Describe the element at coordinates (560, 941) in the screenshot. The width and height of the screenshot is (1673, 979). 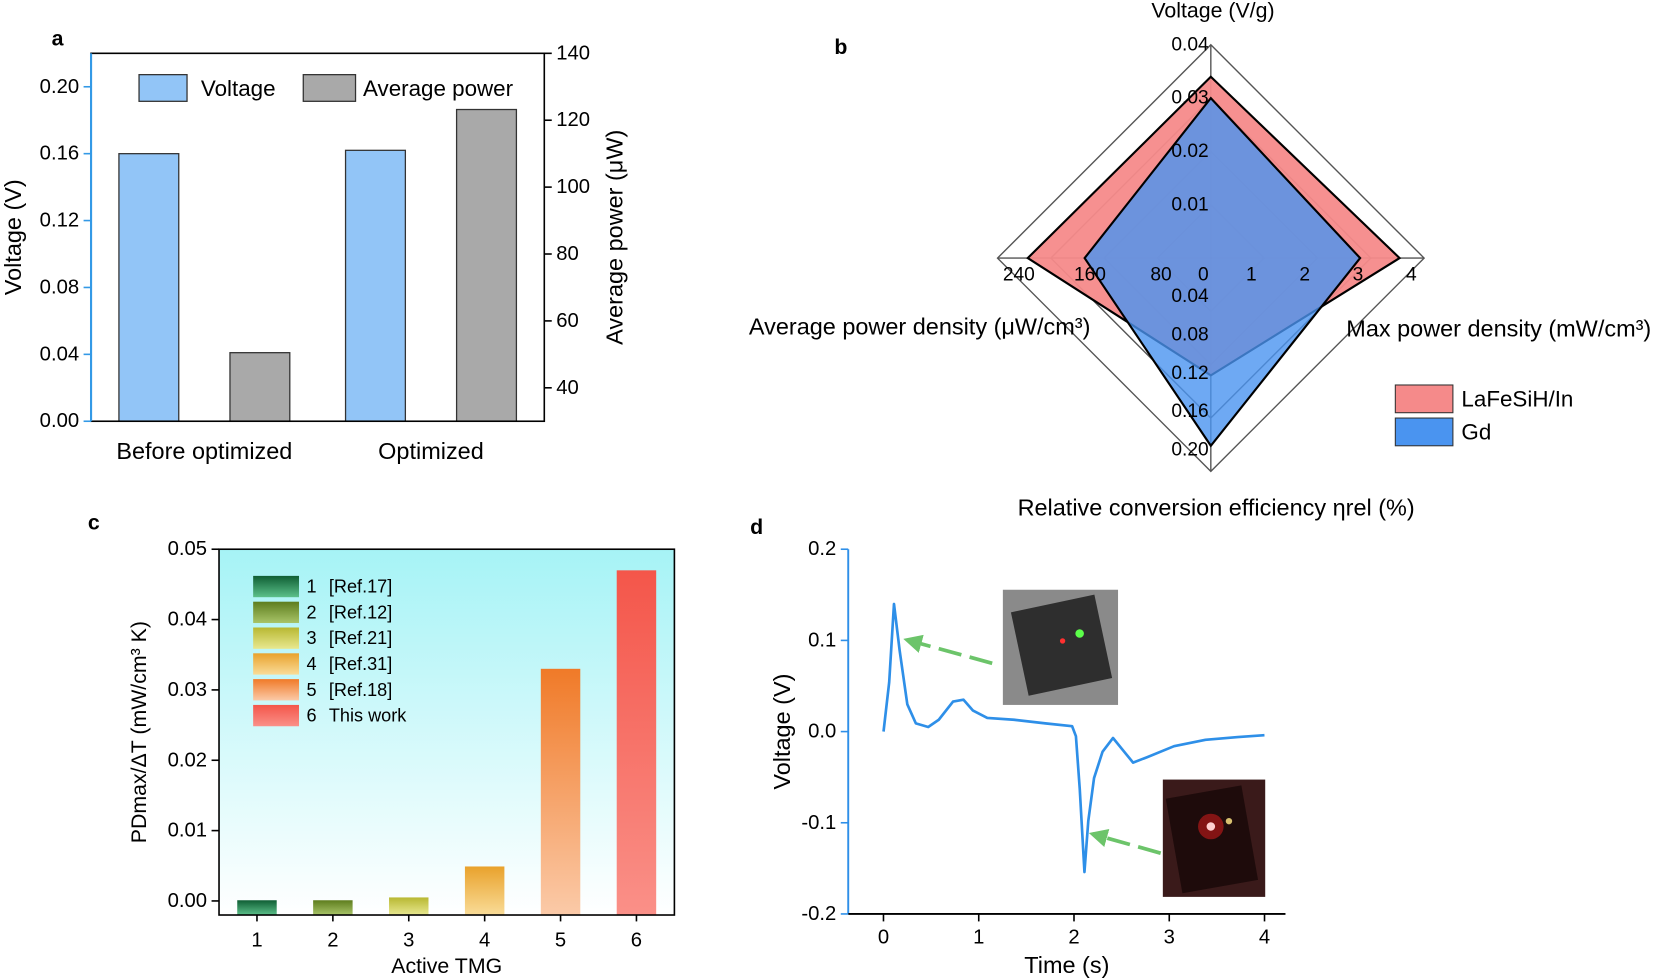
I see `x-tick-label: 5` at that location.